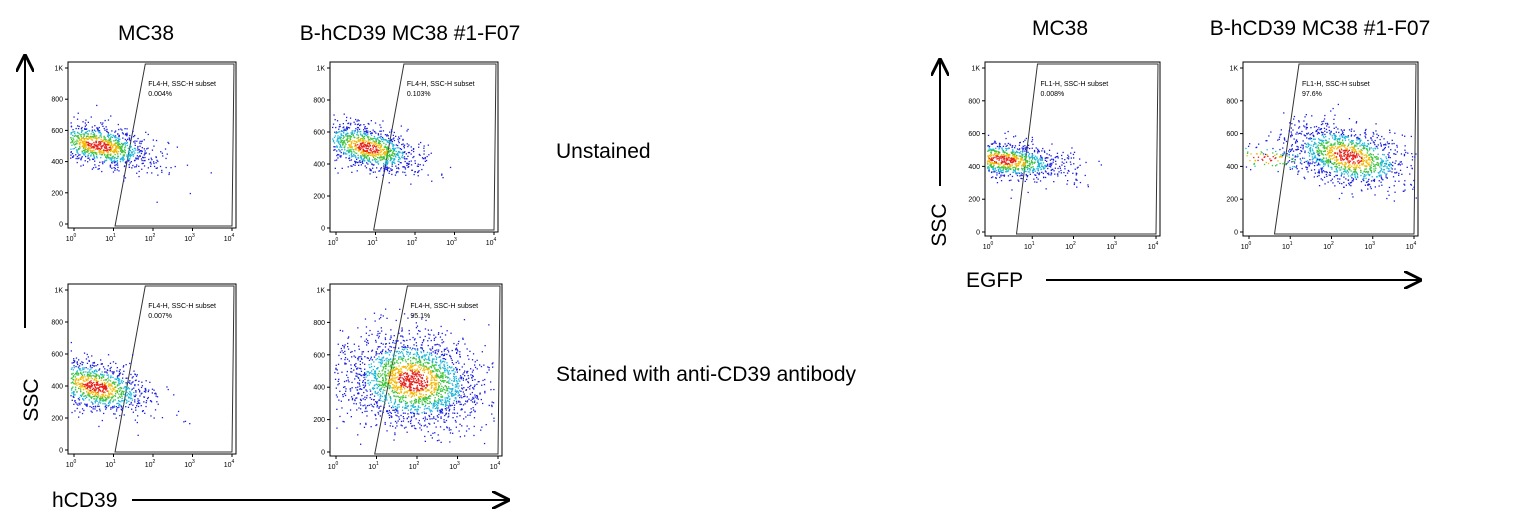 The image size is (1518, 528). Describe the element at coordinates (414, 147) in the screenshot. I see `plot-frame` at that location.